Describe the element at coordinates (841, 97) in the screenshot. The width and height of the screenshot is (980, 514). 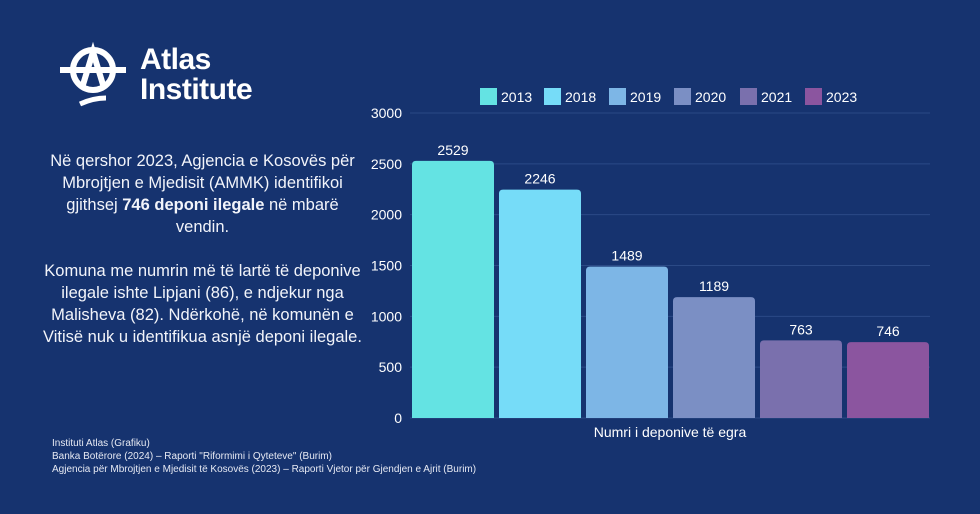
I see `legend-label: 2023` at that location.